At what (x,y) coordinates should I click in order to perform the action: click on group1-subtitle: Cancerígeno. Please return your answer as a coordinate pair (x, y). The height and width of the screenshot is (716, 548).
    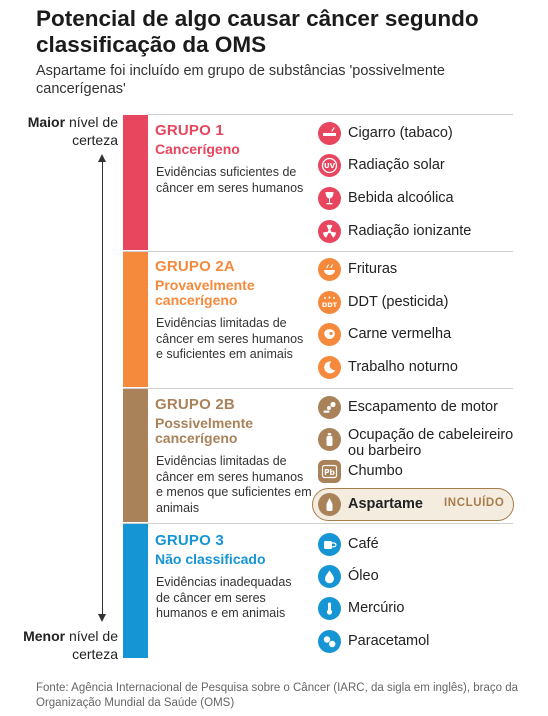
    Looking at the image, I should click on (197, 149).